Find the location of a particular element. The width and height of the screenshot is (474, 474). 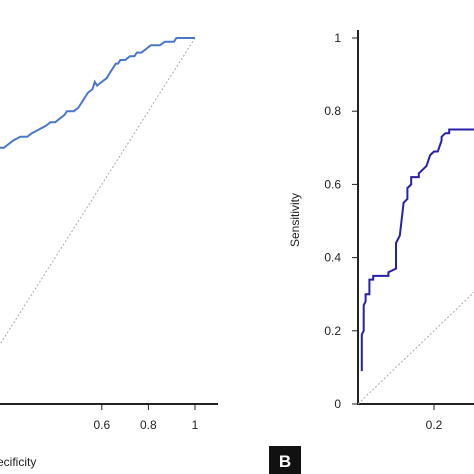

panel-b-roc-curve is located at coordinates (417, 250).